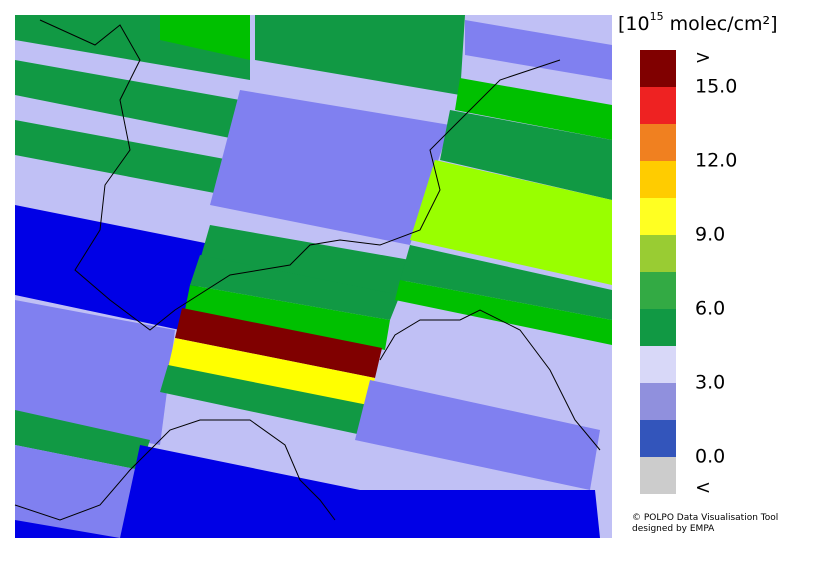 This screenshot has width=813, height=566. I want to click on legend-label: >, so click(703, 58).